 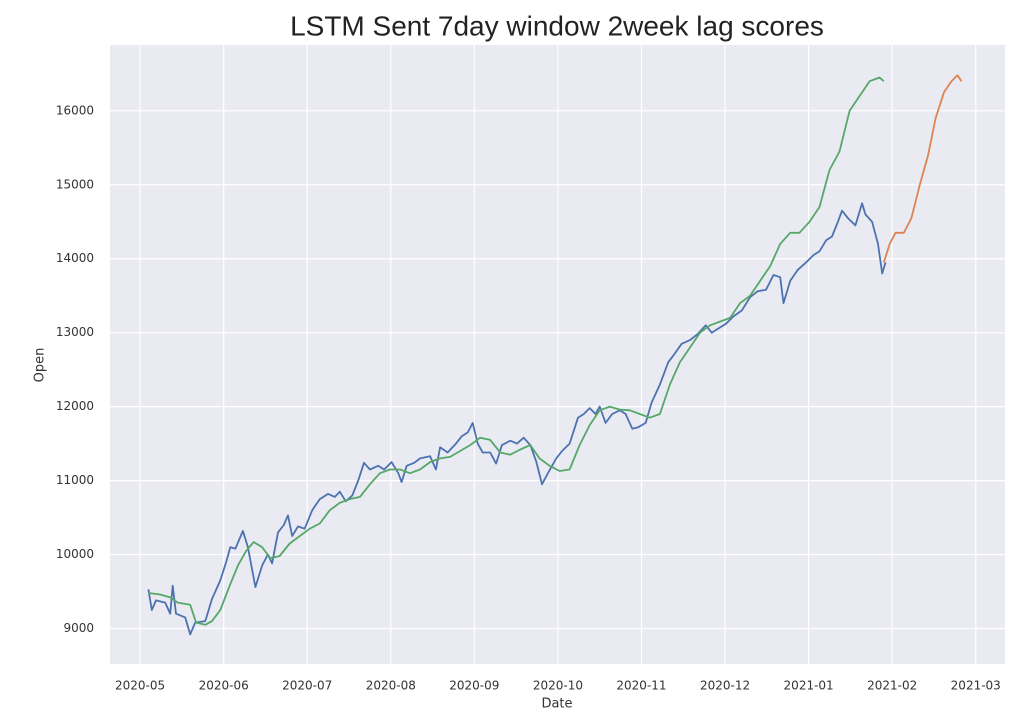 What do you see at coordinates (75, 258) in the screenshot?
I see `y-tick-label: 14000` at bounding box center [75, 258].